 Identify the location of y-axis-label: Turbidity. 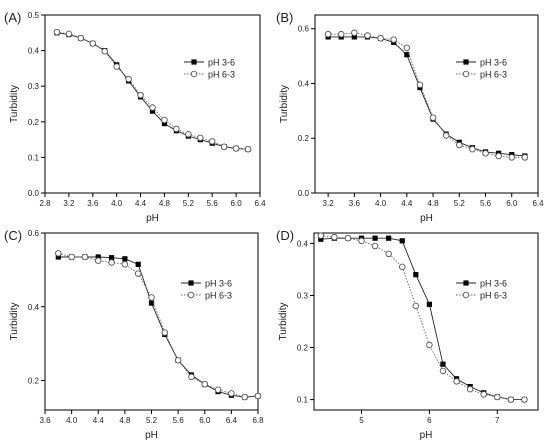
(284, 104).